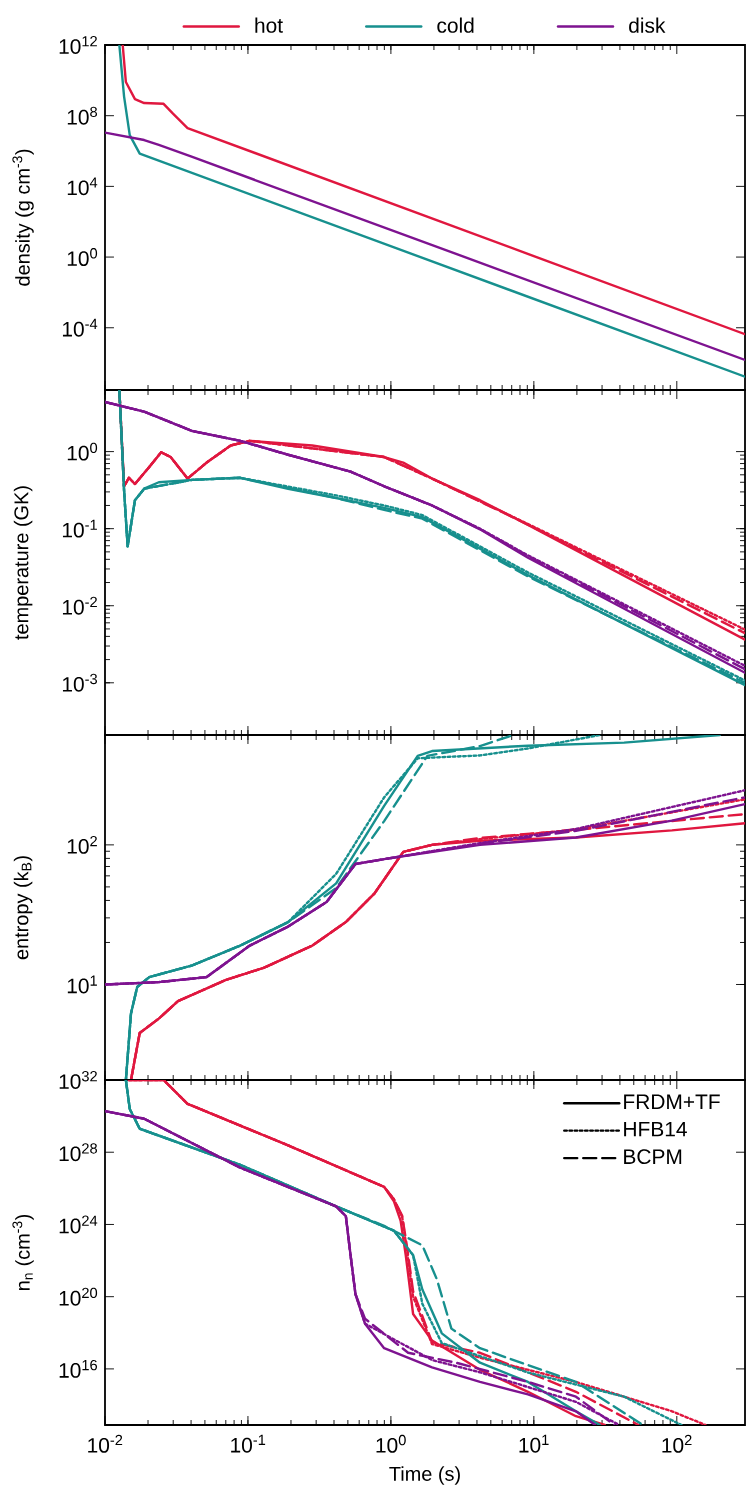 The image size is (750, 1500). Describe the element at coordinates (672, 1101) in the screenshot. I see `legend-label: FRDM+TF` at that location.